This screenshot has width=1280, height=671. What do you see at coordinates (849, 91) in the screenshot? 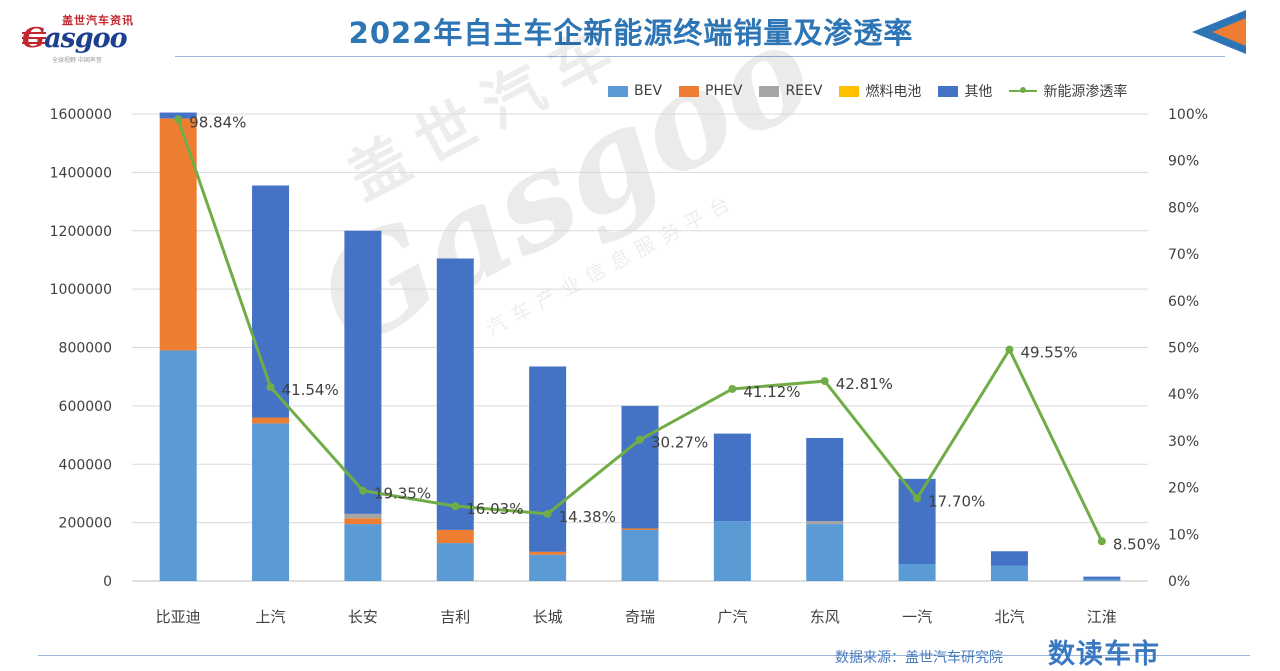
I see `legend-swatch-fuel-cell` at bounding box center [849, 91].